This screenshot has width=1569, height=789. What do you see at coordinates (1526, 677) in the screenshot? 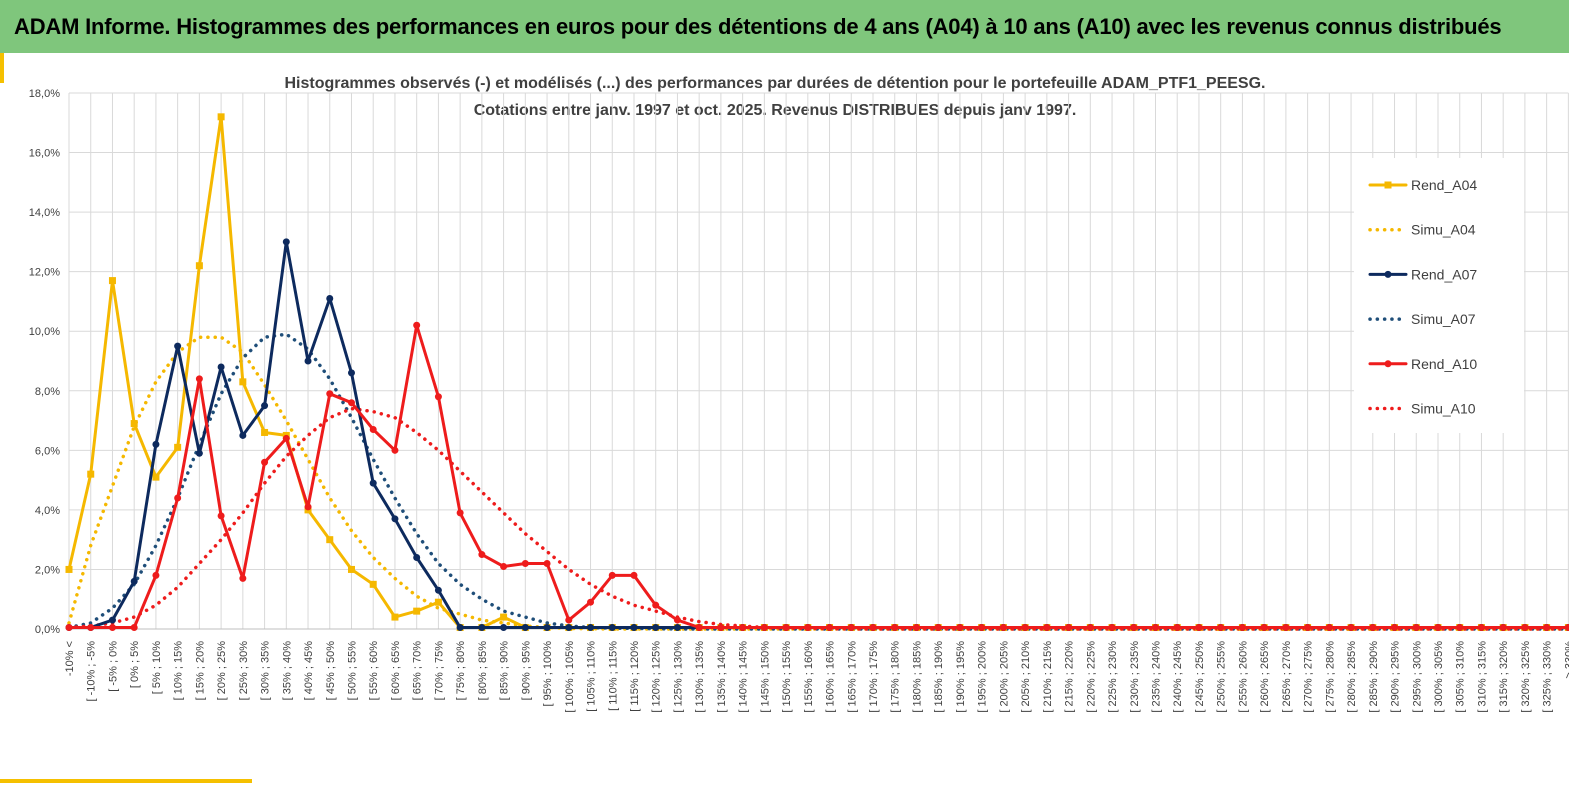
I see `x-tick-label: [ 320% ; 325%` at bounding box center [1526, 677].